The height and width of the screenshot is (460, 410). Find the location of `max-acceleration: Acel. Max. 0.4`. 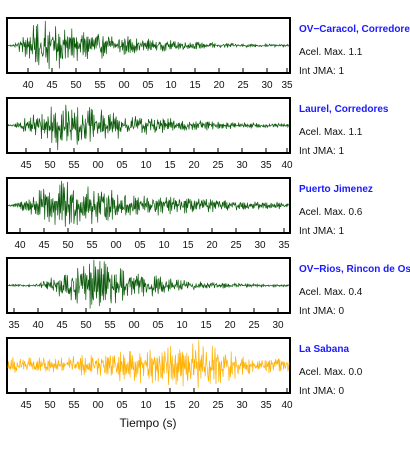

max-acceleration: Acel. Max. 0.4 is located at coordinates (331, 292).